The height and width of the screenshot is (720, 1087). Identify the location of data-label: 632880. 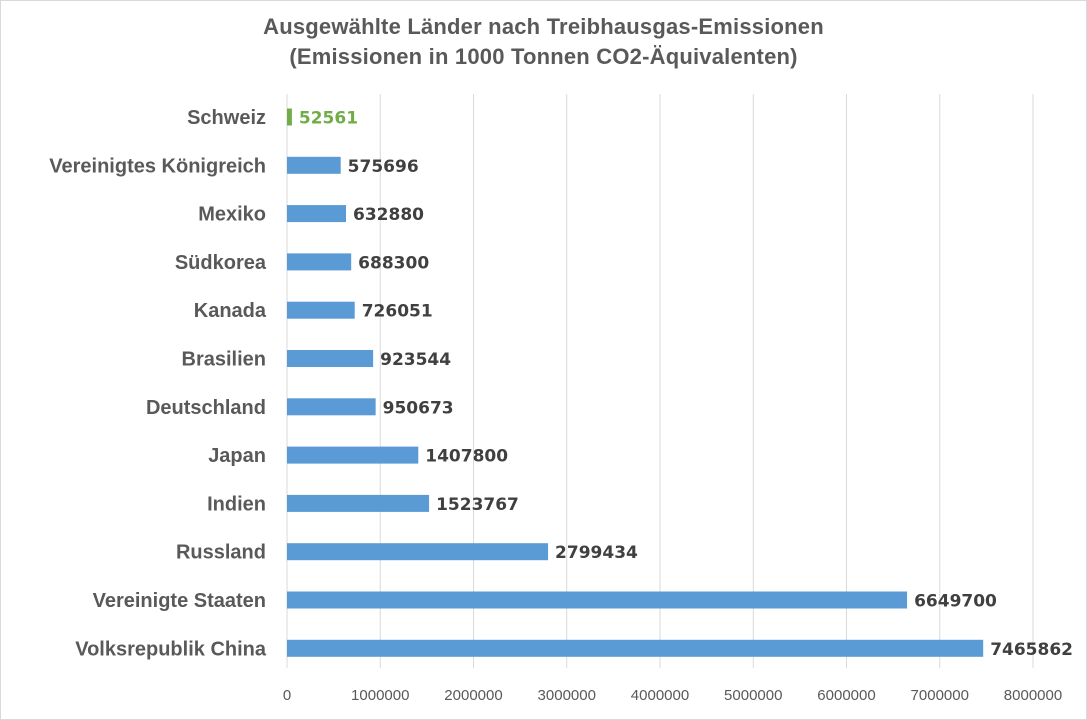
(388, 215).